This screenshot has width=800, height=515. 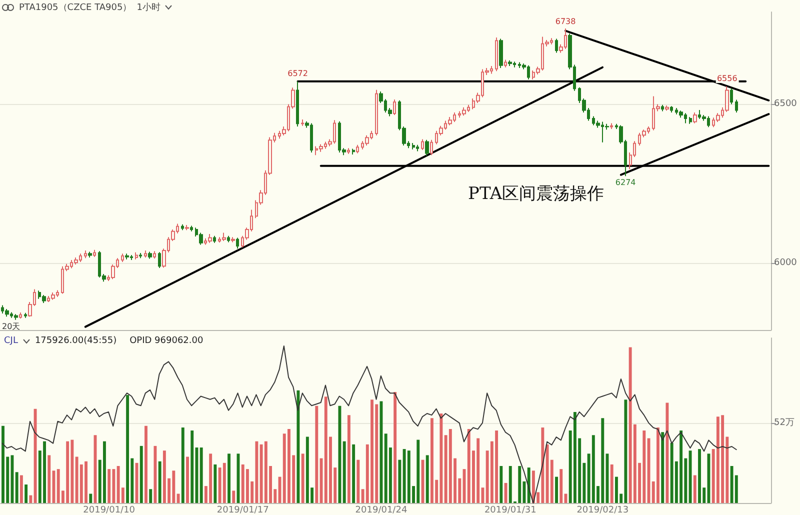 I want to click on annotation: OPID 969062.00, so click(x=167, y=341).